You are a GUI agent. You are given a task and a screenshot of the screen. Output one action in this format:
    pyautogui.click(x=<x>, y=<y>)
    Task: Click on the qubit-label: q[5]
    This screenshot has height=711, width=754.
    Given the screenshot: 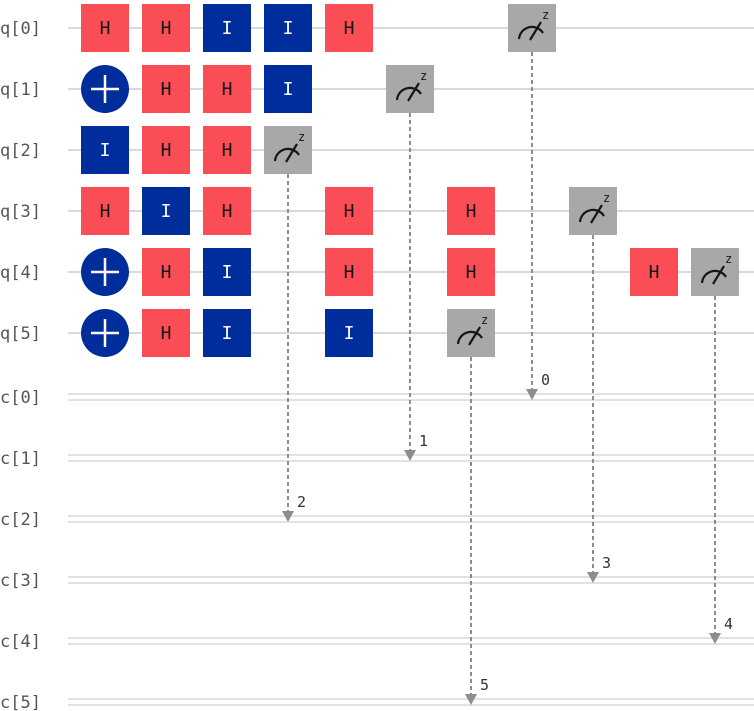 What is the action you would take?
    pyautogui.click(x=20, y=334)
    